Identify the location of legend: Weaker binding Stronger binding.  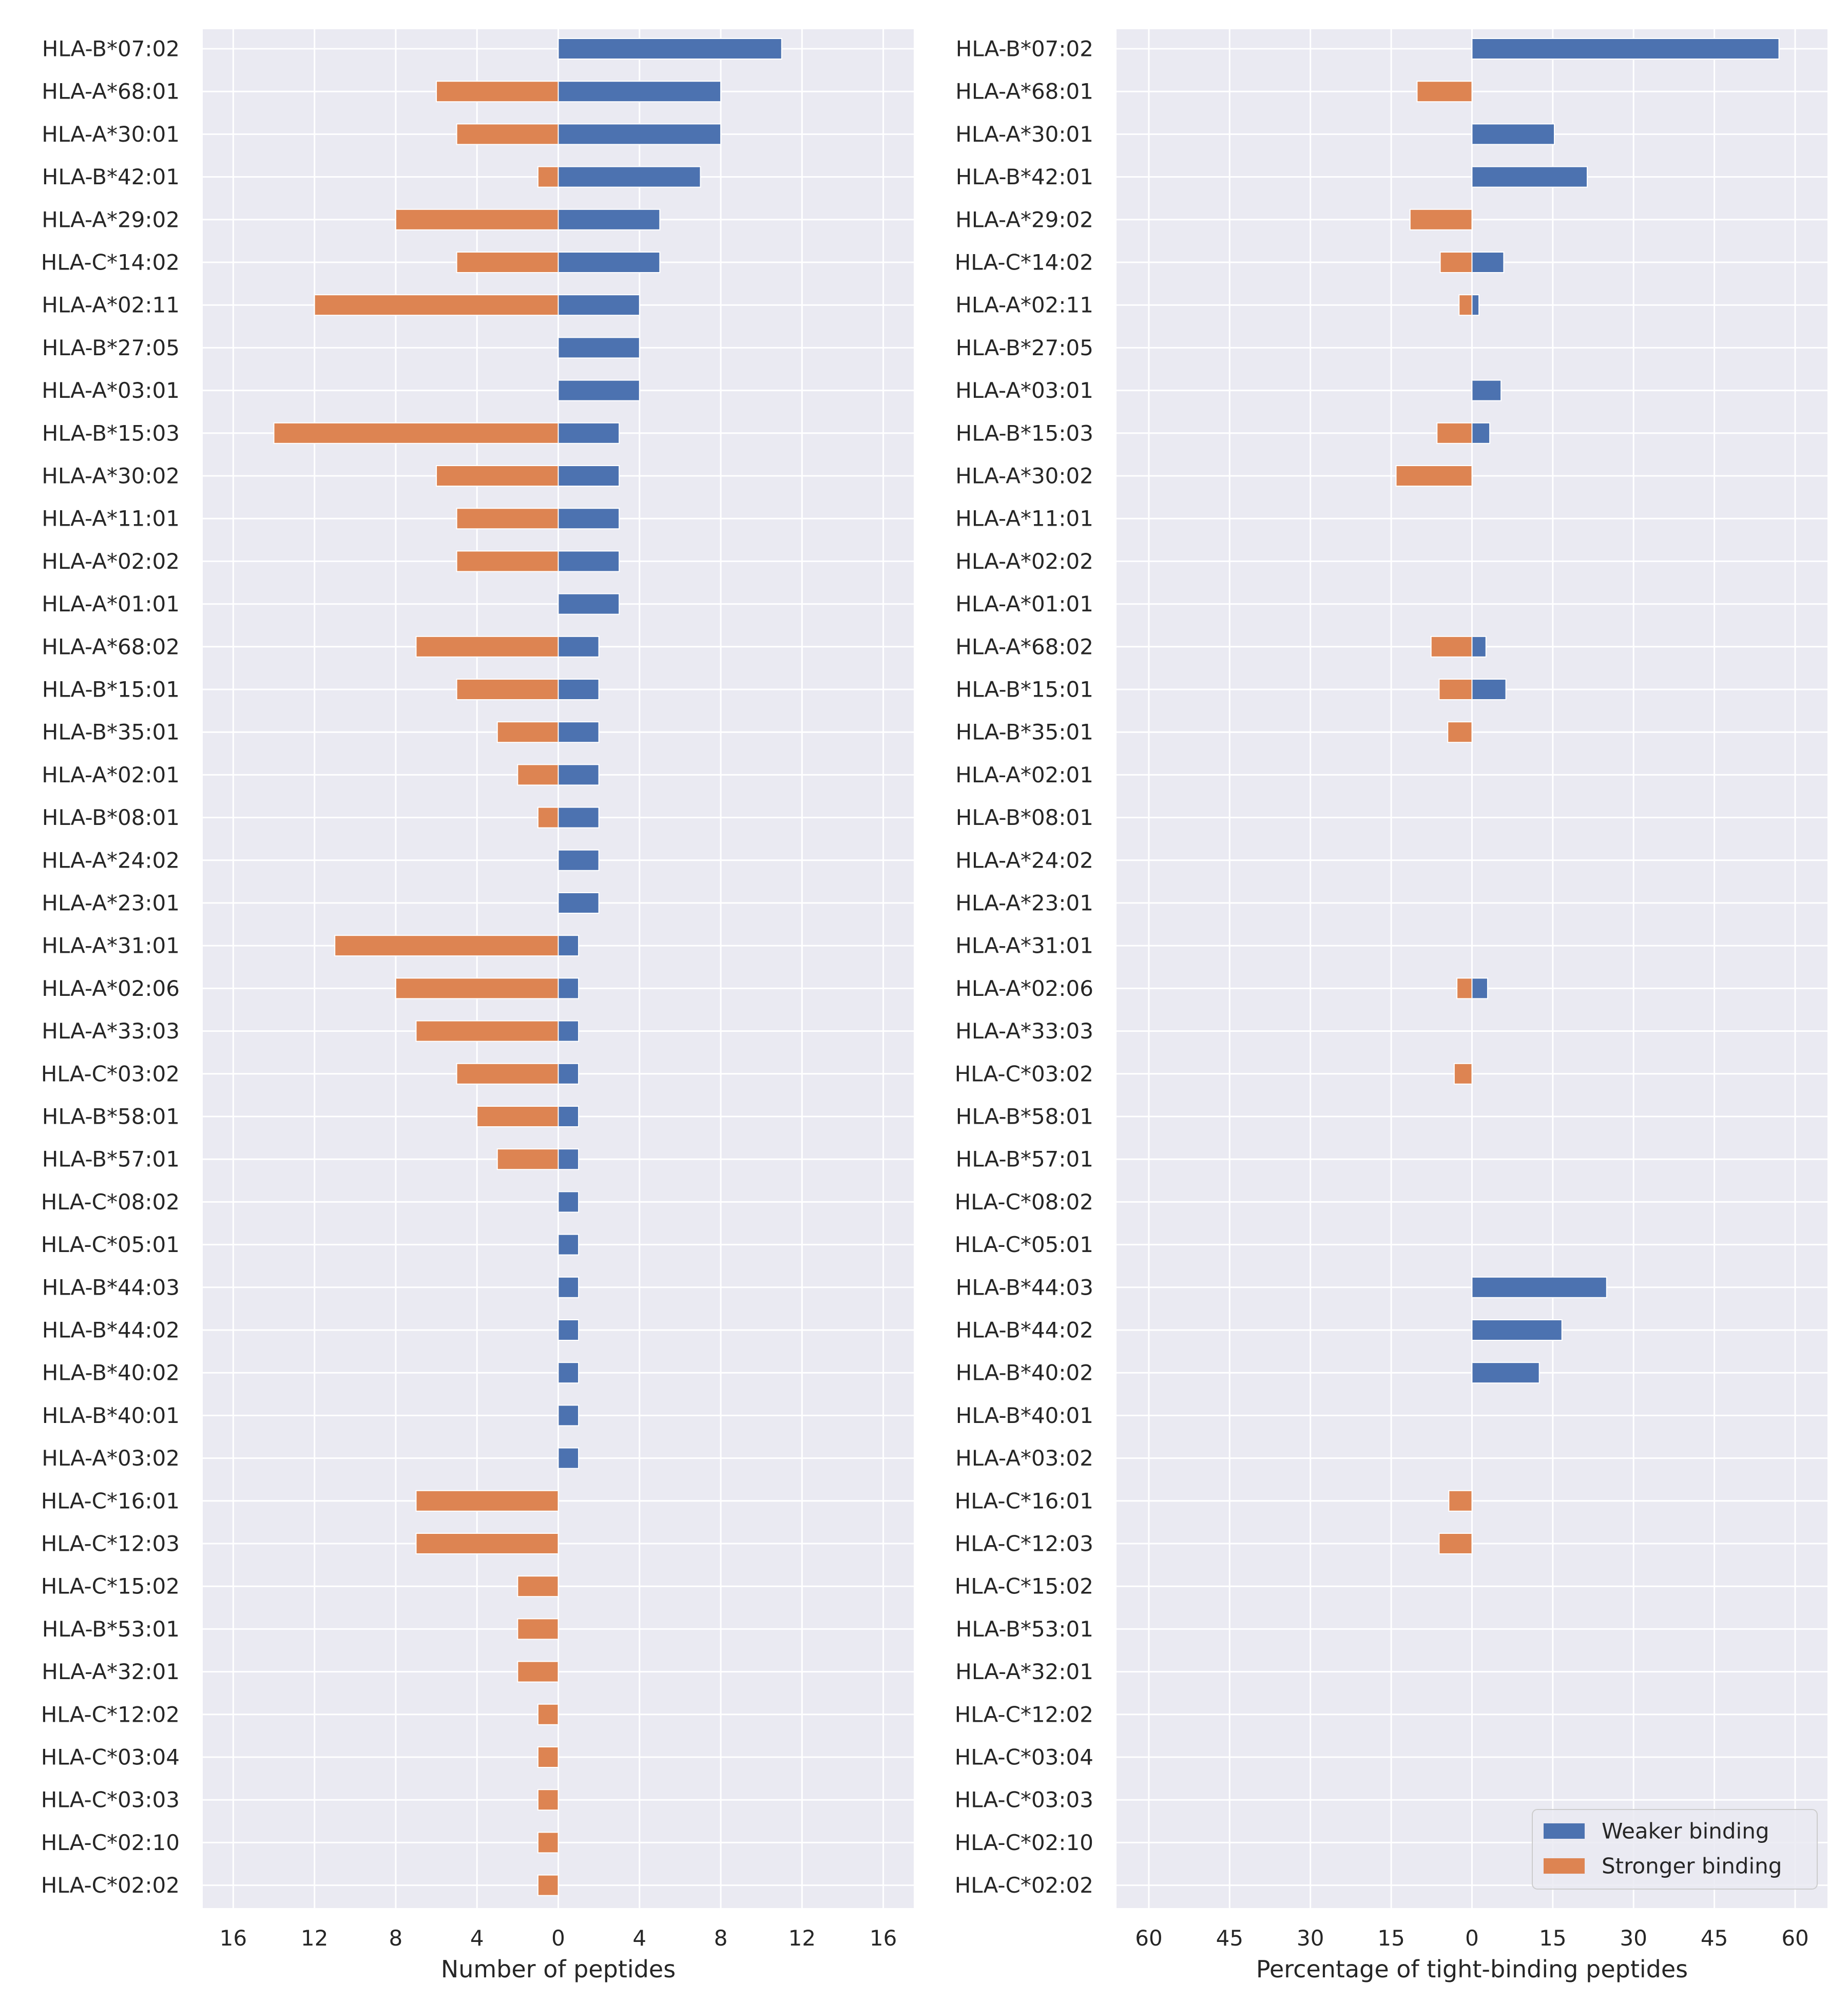
(1675, 1849).